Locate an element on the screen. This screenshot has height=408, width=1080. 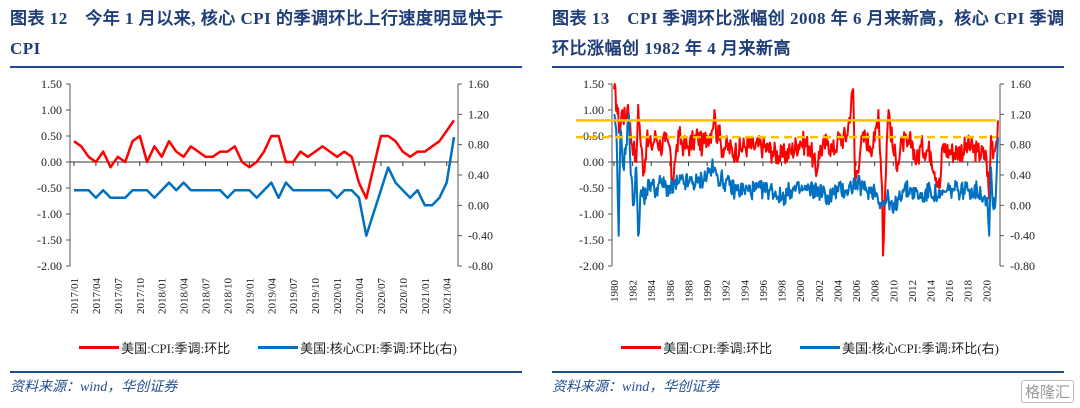
x-tick-label: 1980 is located at coordinates (615, 291).